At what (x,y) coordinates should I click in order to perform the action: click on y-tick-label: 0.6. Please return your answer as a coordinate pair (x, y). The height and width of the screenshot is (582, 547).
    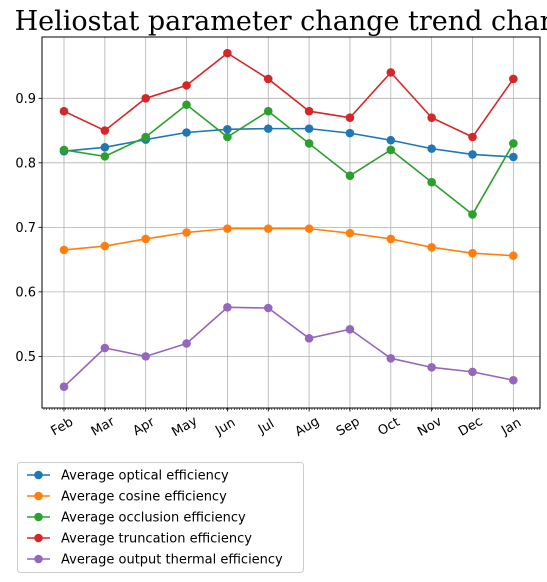
    Looking at the image, I should click on (25, 292).